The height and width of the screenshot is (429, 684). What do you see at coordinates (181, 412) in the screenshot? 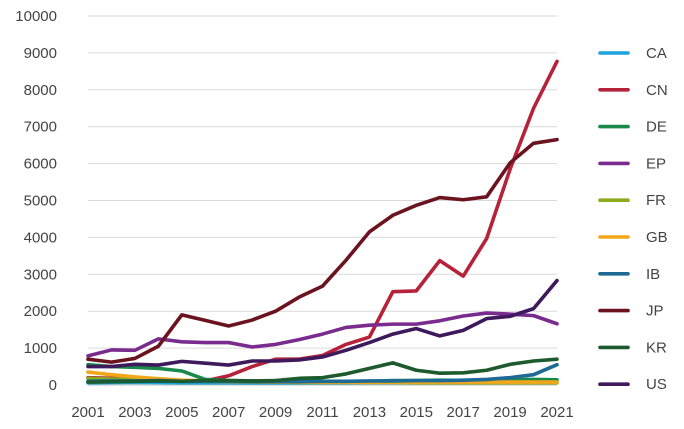
I see `x-tick-label: 2005` at bounding box center [181, 412].